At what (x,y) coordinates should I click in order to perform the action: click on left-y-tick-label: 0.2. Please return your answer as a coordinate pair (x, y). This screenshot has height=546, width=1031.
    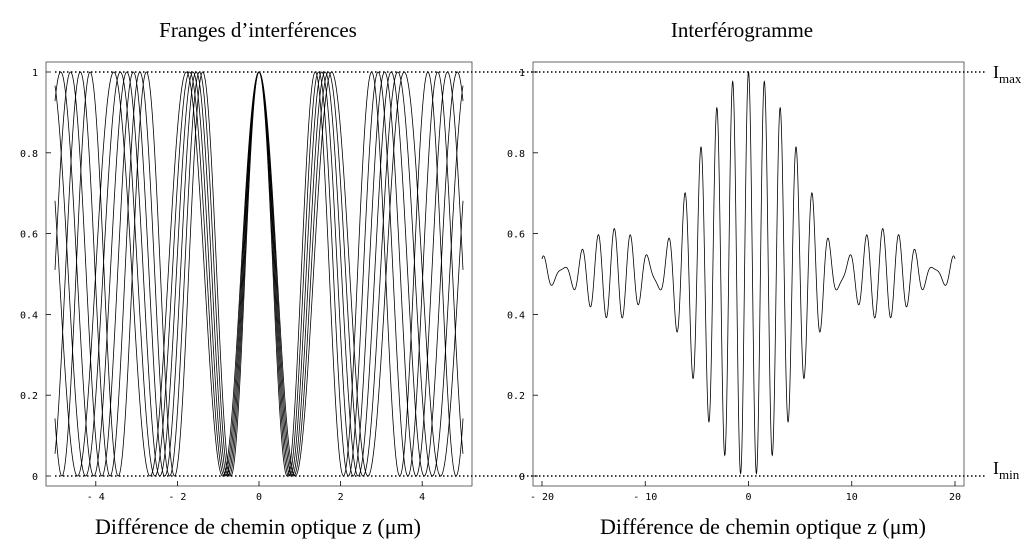
    Looking at the image, I should click on (29, 396).